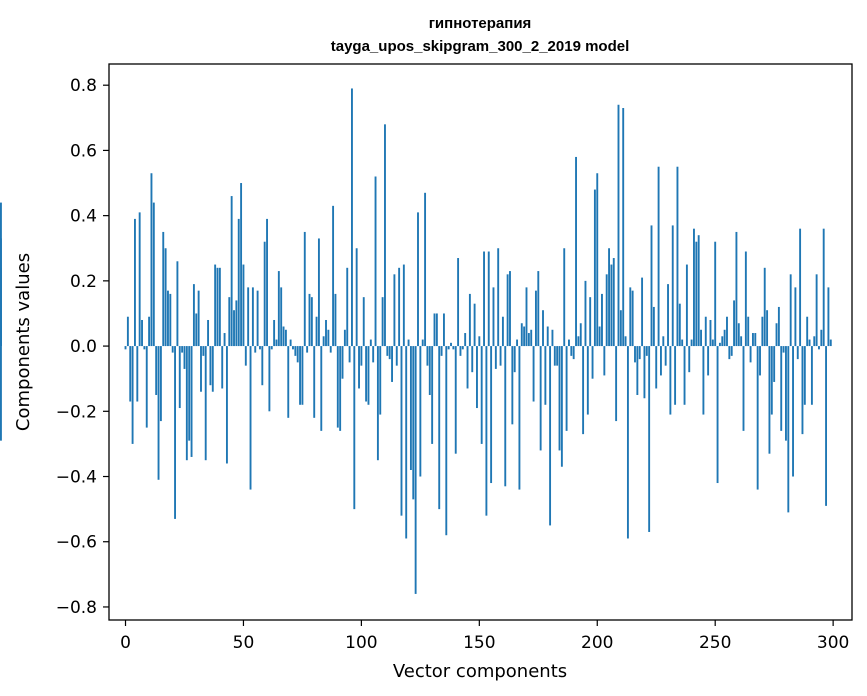 This screenshot has height=696, width=867. What do you see at coordinates (244, 643) in the screenshot?
I see `x-tick-label-1: 50` at bounding box center [244, 643].